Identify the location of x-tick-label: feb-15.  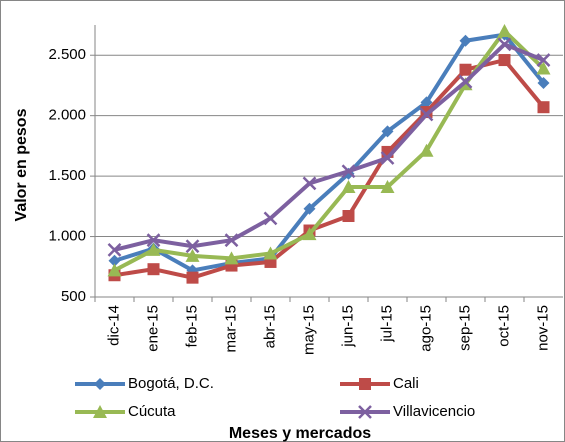
(191, 326).